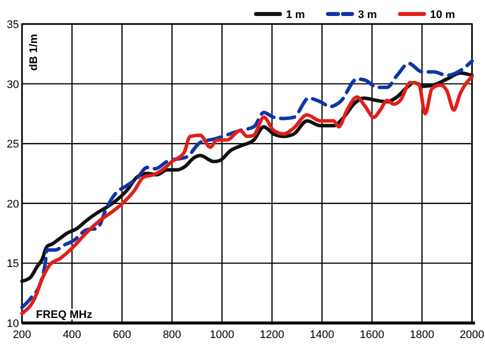 The image size is (485, 344). Describe the element at coordinates (12, 324) in the screenshot. I see `y-tick-label: 10` at that location.